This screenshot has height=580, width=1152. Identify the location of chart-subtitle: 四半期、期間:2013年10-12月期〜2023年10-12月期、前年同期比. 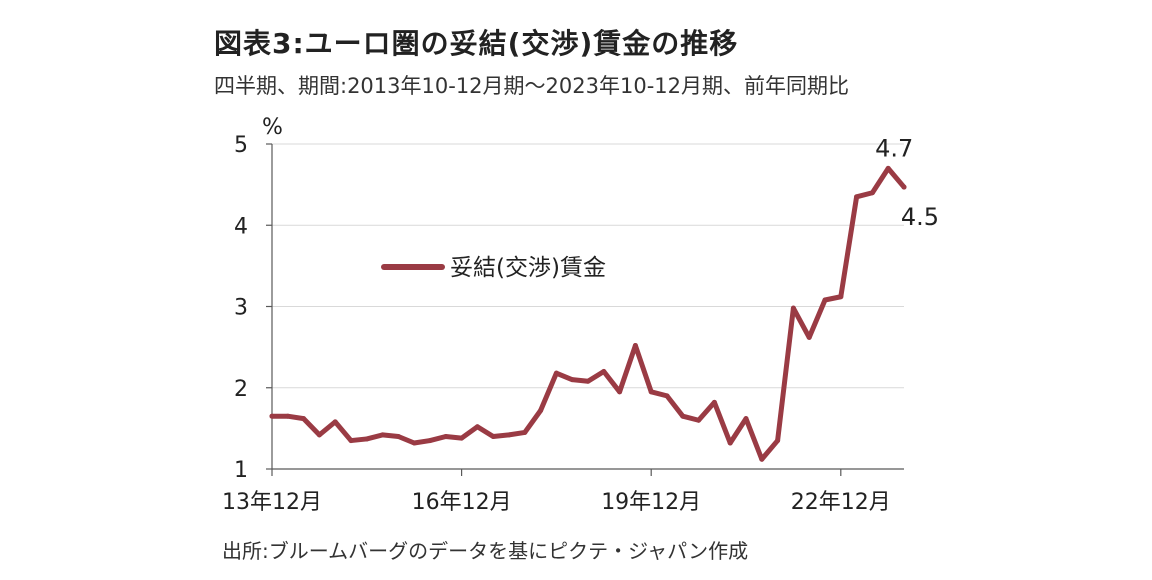
(532, 86).